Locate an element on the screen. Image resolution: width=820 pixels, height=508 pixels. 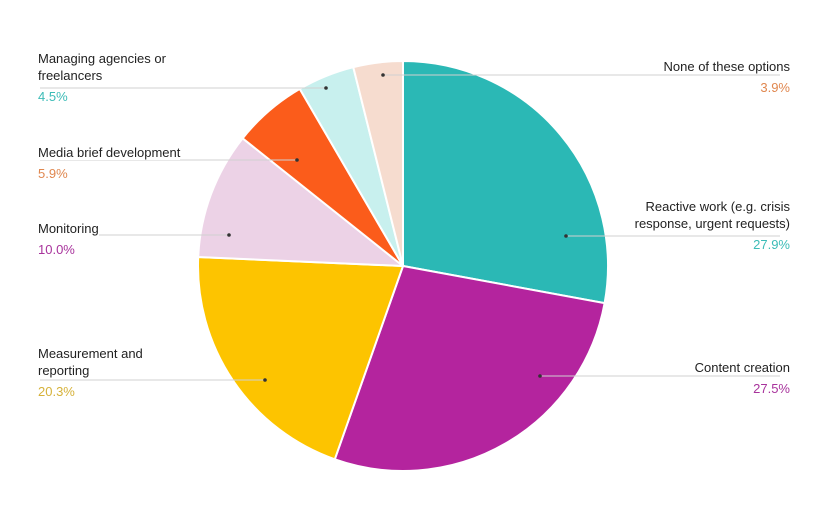
value-label: 3.9% is located at coordinates (775, 87).